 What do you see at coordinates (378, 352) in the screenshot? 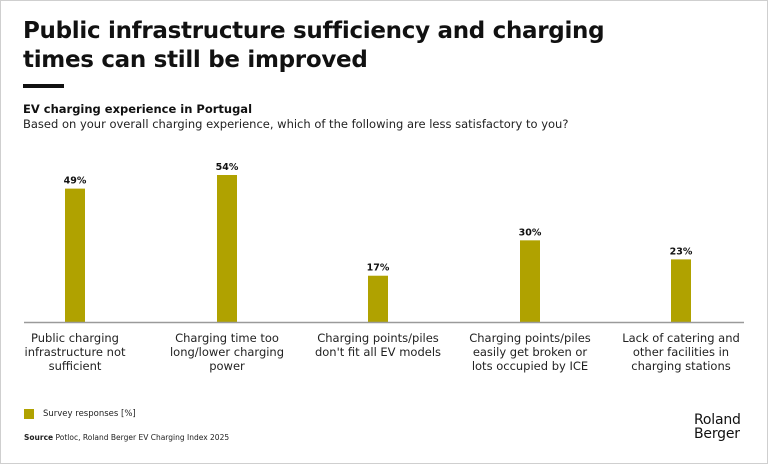
I see `category-label-line: don't fit all EV models` at bounding box center [378, 352].